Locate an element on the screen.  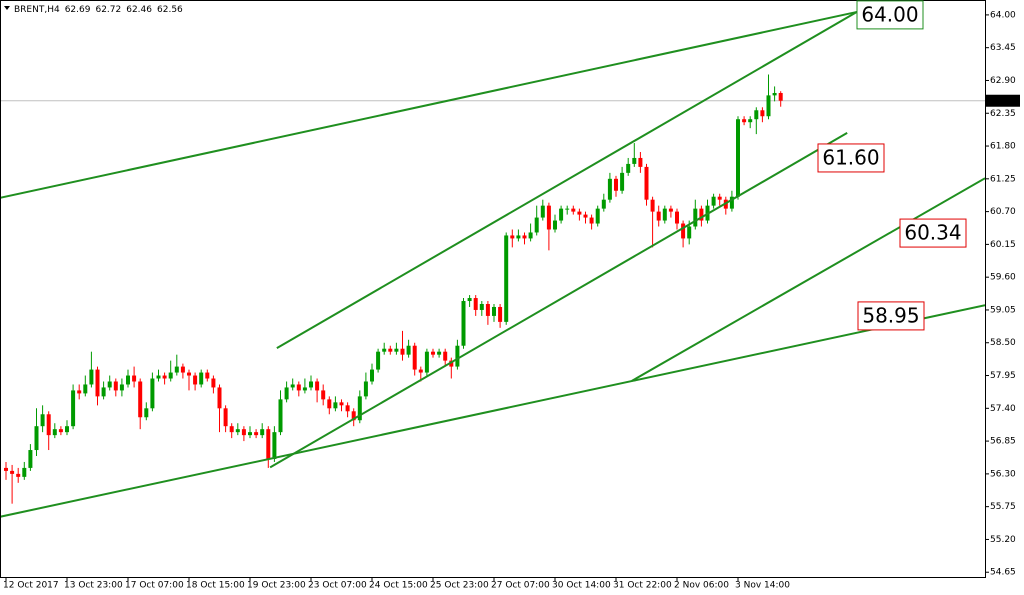
x-tick-label: 19 Oct 23:00 is located at coordinates (276, 586).